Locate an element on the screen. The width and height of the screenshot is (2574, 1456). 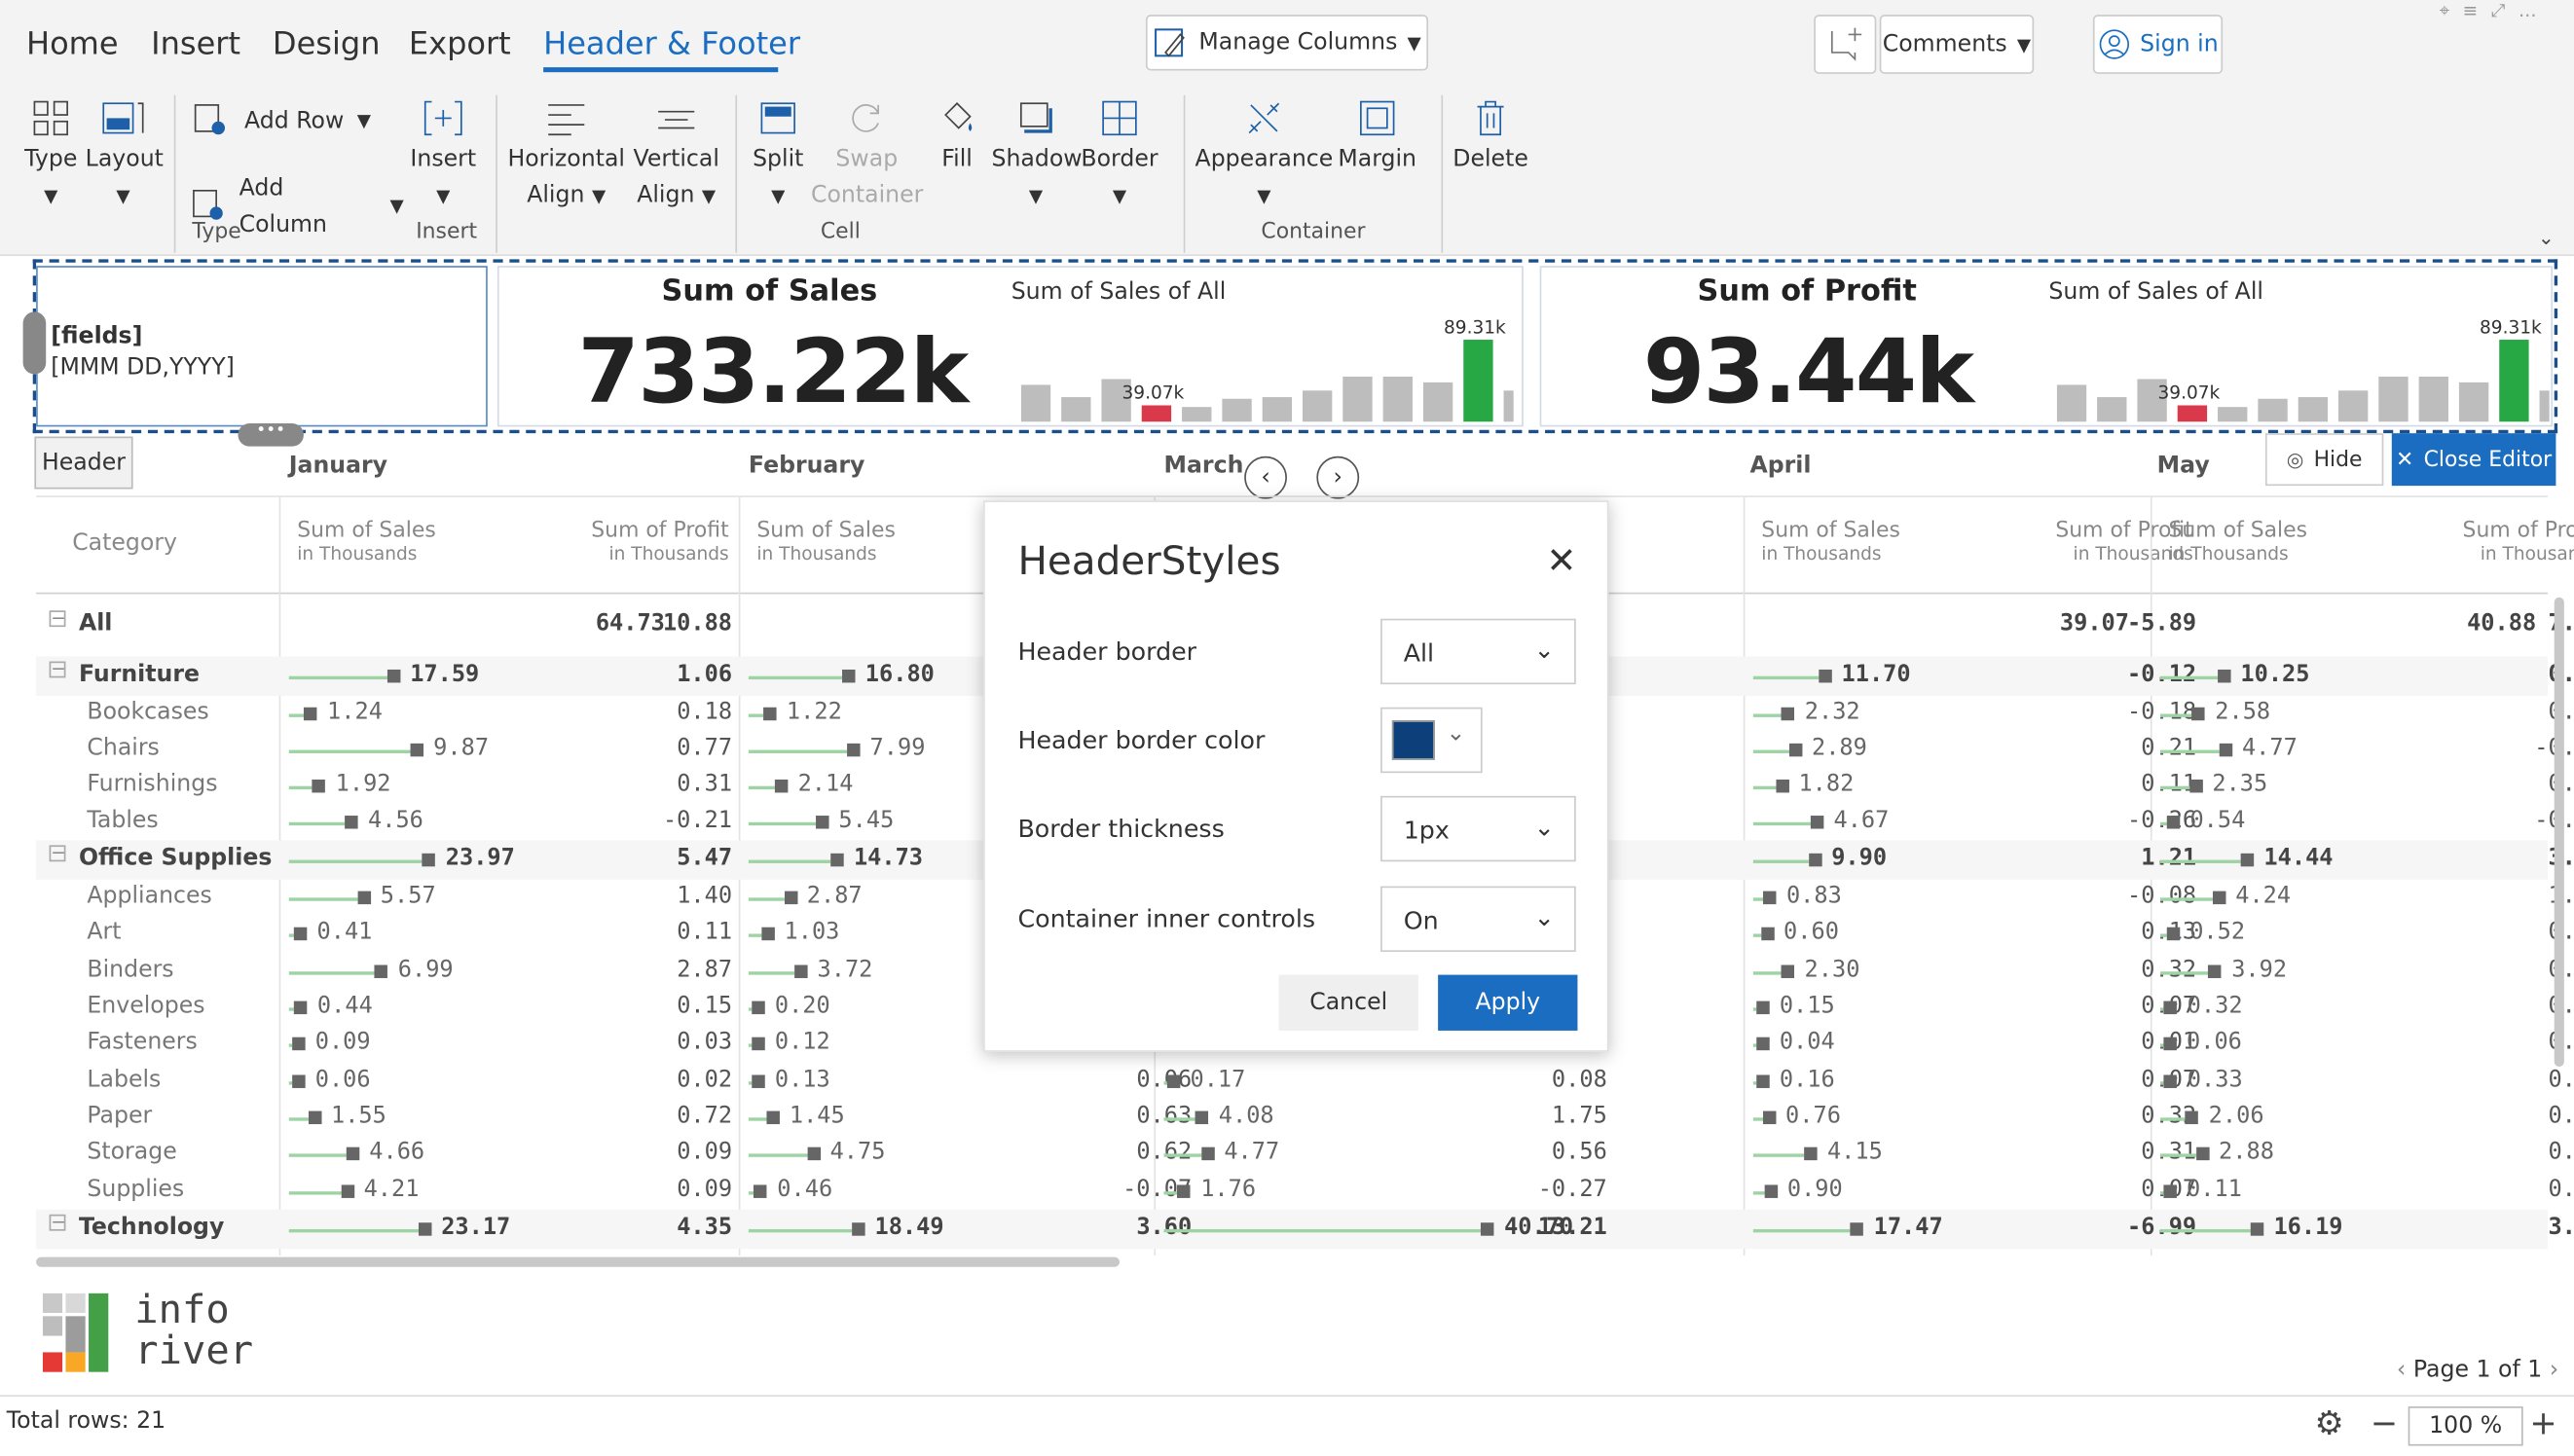
layout-button: Layout ▼ is located at coordinates (125, 156).